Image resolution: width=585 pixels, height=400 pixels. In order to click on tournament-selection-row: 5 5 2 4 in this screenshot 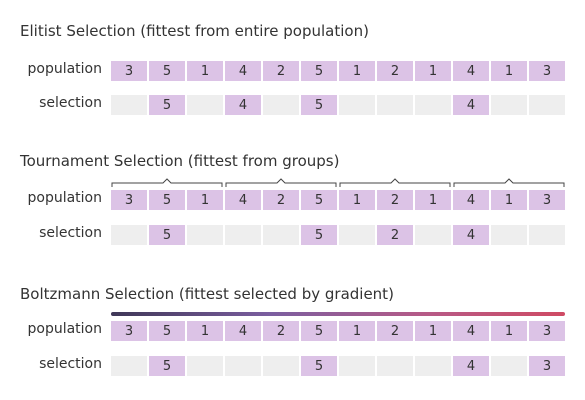, I will do `click(338, 235)`.